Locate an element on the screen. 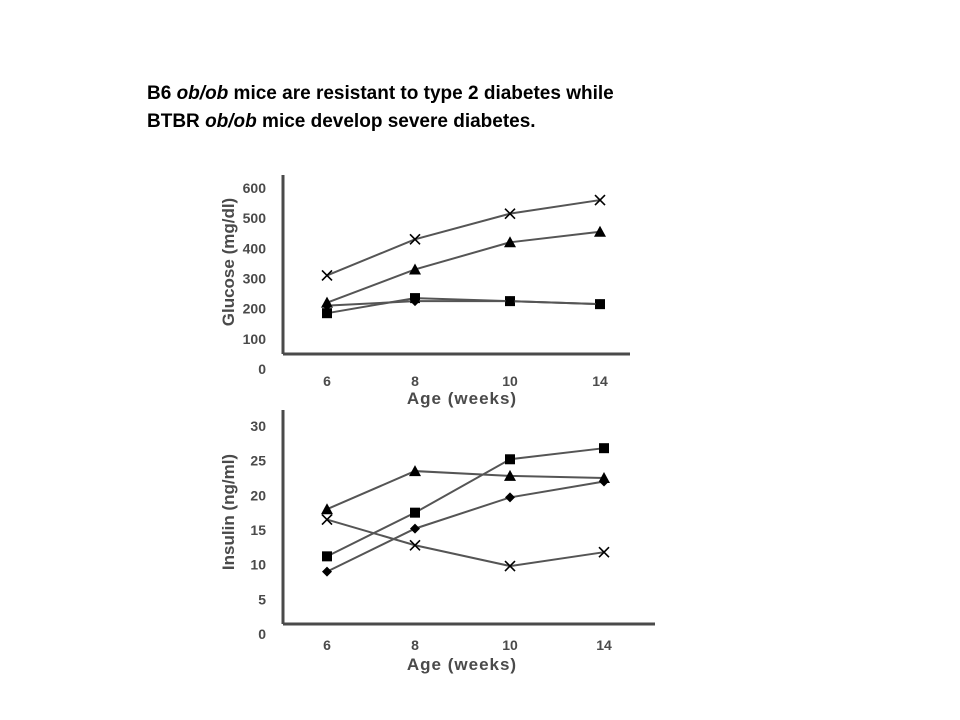 This screenshot has width=960, height=720. insulin-y-tick-label: 10 is located at coordinates (258, 565).